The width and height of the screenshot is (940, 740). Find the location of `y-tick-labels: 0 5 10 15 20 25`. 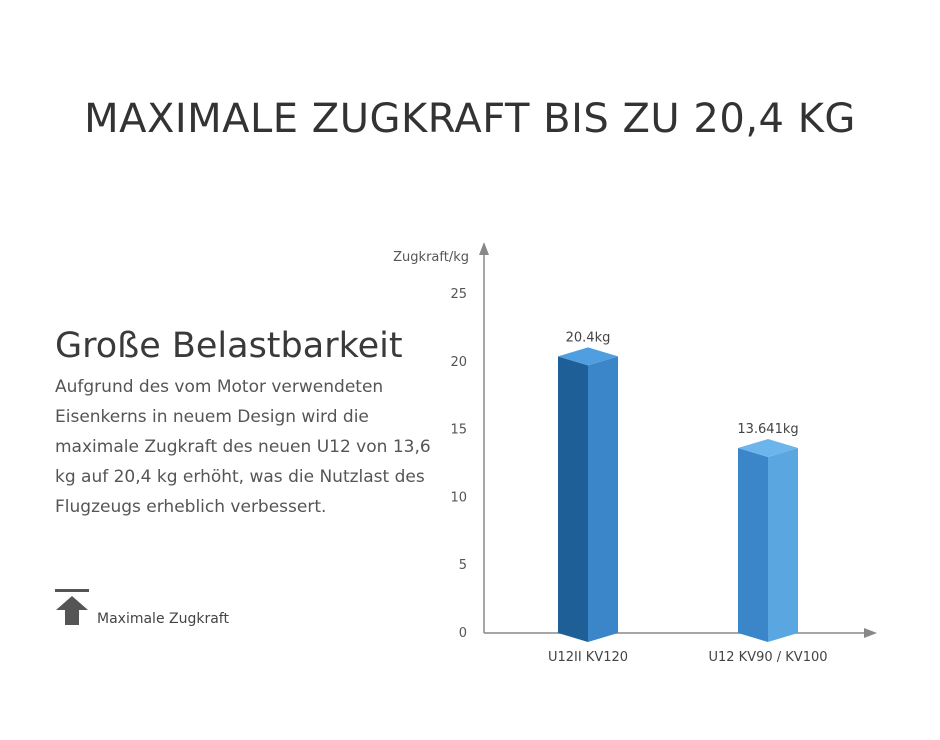

y-tick-labels: 0 5 10 15 20 25 is located at coordinates (458, 464).